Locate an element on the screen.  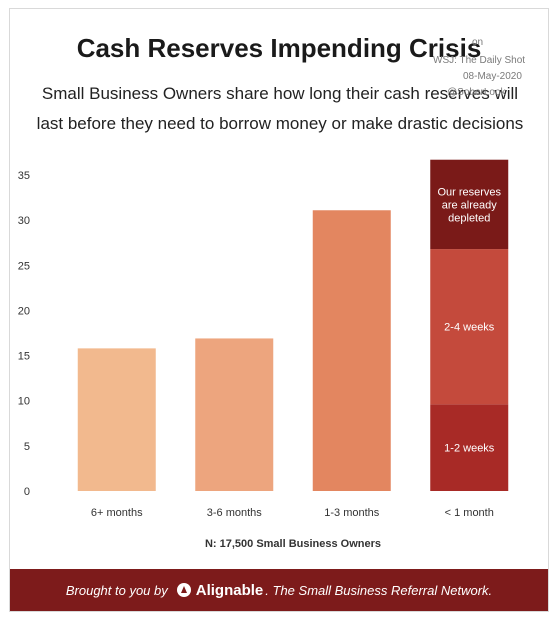
y-tick-label: 35 is located at coordinates (24, 176).